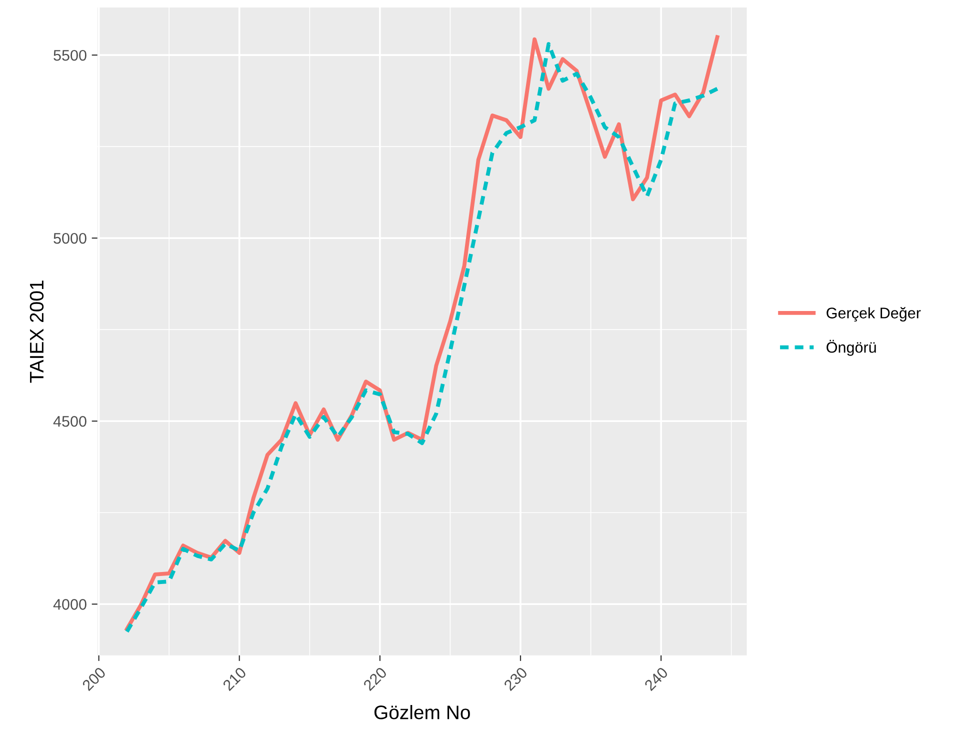 The width and height of the screenshot is (955, 749). What do you see at coordinates (873, 314) in the screenshot?
I see `legend-label: Gerçek Değer` at bounding box center [873, 314].